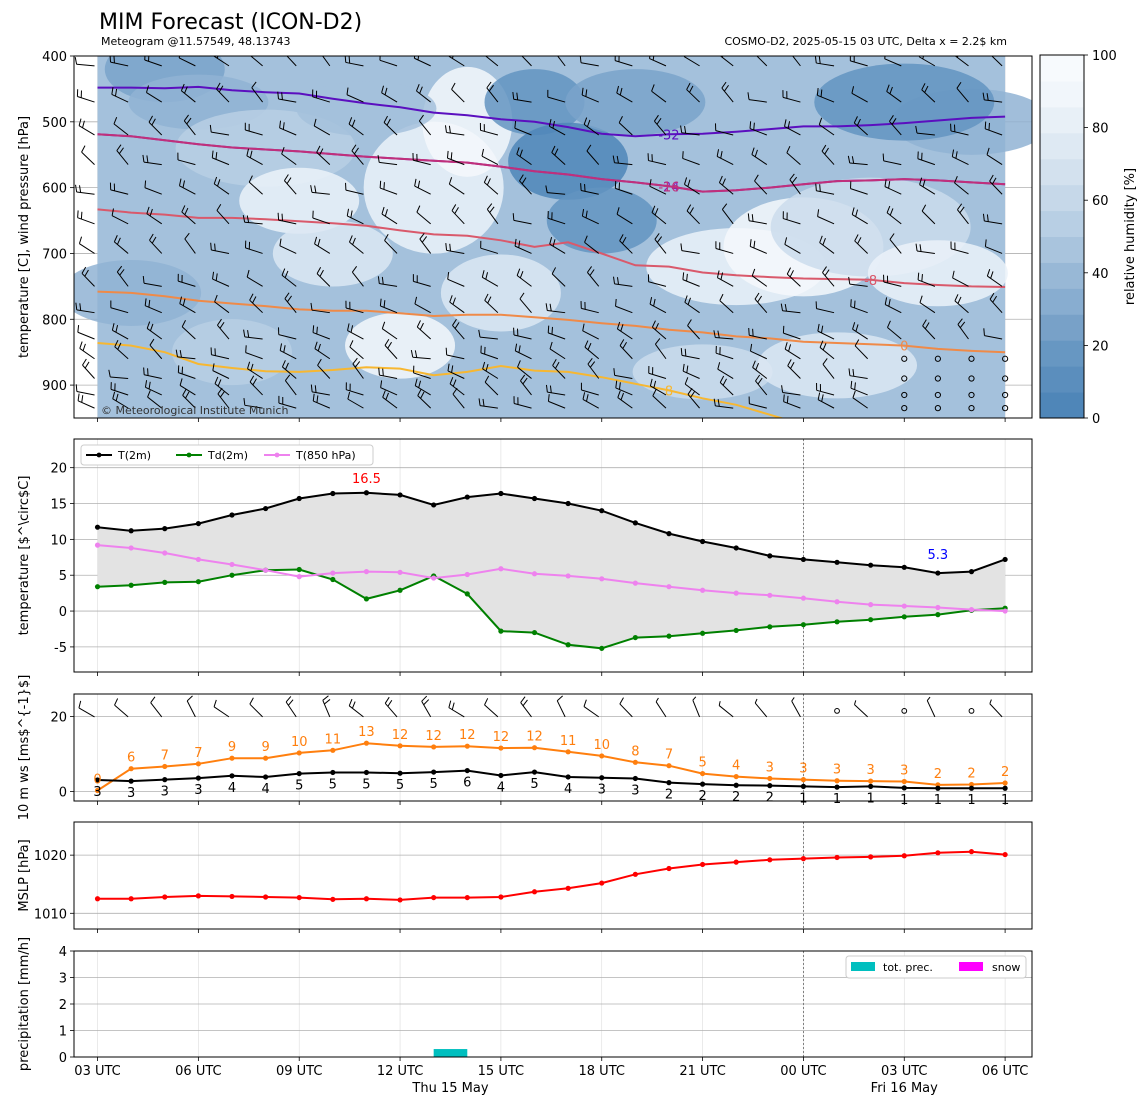 Image resolution: width=1148 pixels, height=1105 pixels. Describe the element at coordinates (332, 253) in the screenshot. I see `rh-cell` at that location.